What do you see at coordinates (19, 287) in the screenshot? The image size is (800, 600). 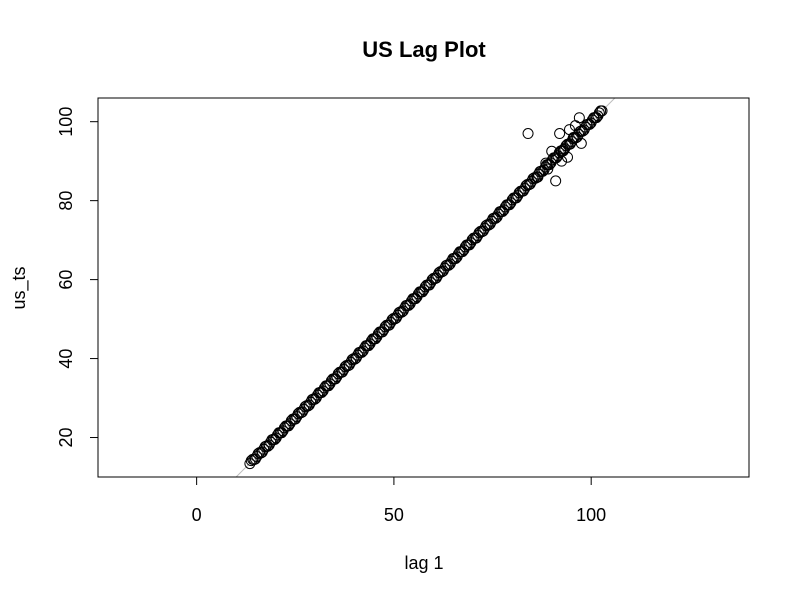 I see `y-axis-label: us_ts` at bounding box center [19, 287].